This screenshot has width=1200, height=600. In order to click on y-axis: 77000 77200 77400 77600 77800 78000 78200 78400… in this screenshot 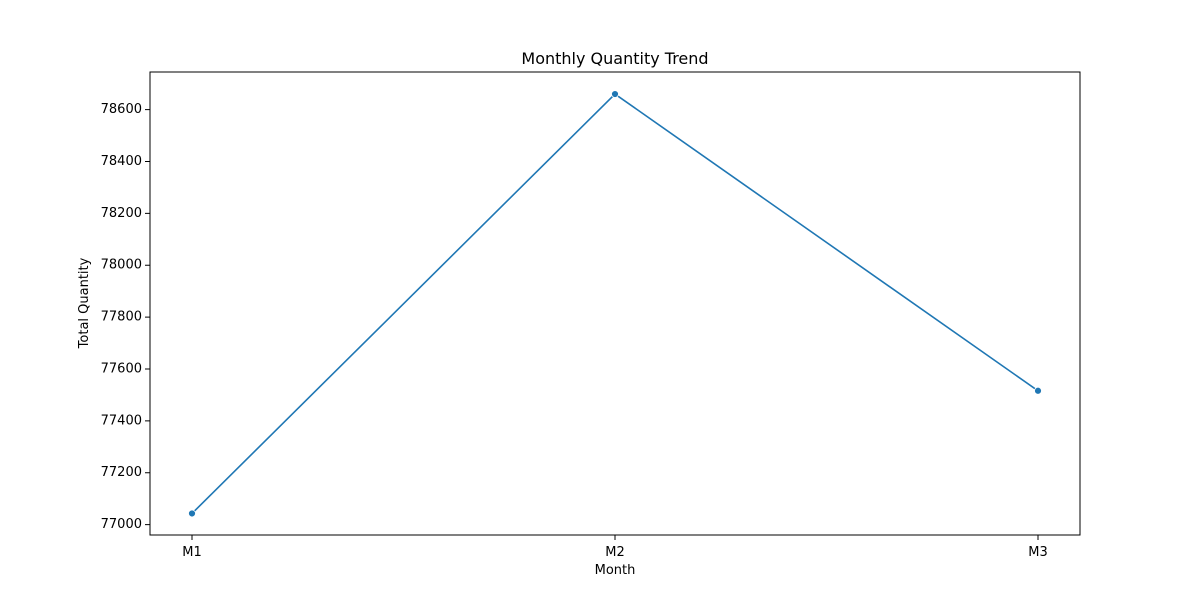, I will do `click(125, 317)`.